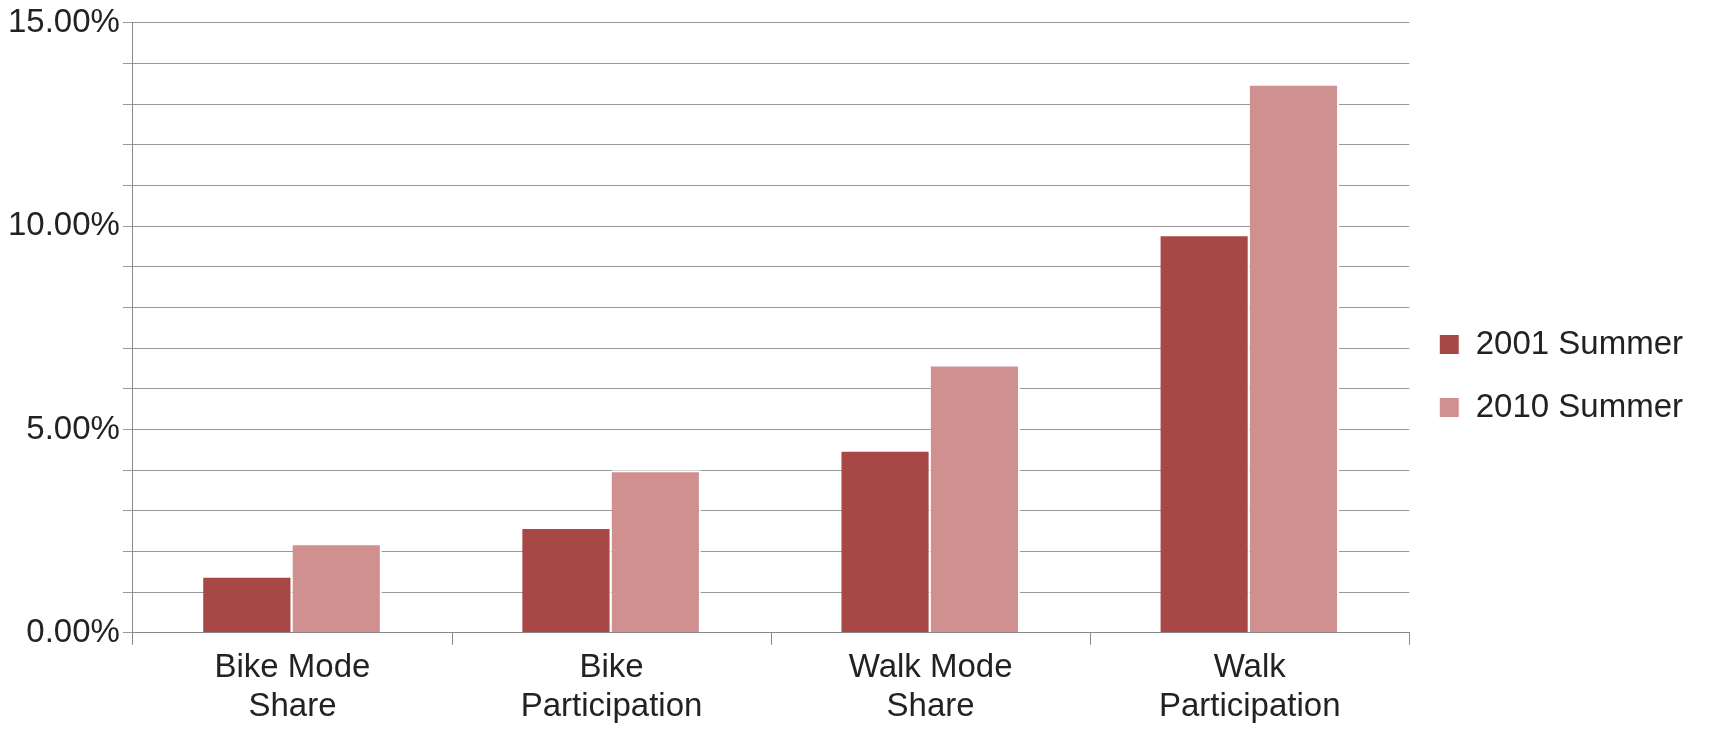  Describe the element at coordinates (1579, 405) in the screenshot. I see `legend-label: 2010 Summer` at that location.